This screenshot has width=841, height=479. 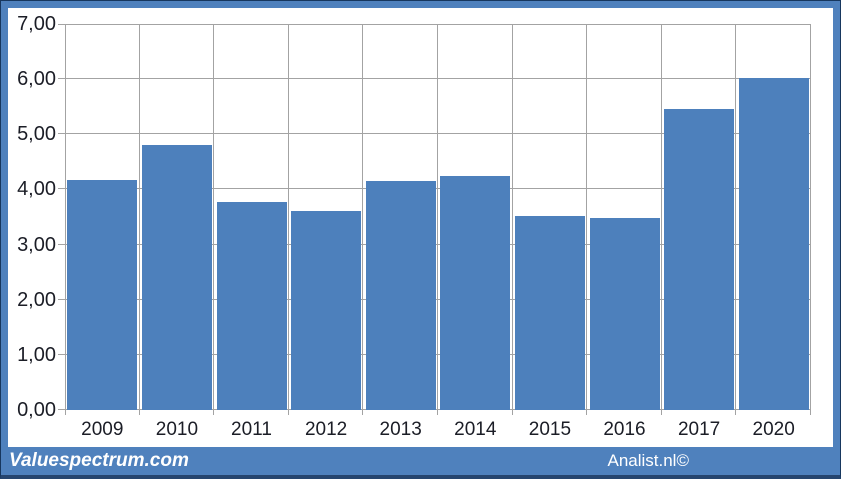 I want to click on x-axis-label-2017: 2017, so click(x=699, y=429).